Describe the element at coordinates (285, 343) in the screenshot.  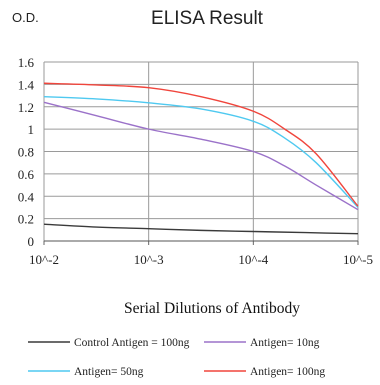
I see `legend-label: Antigen= 10ng` at that location.